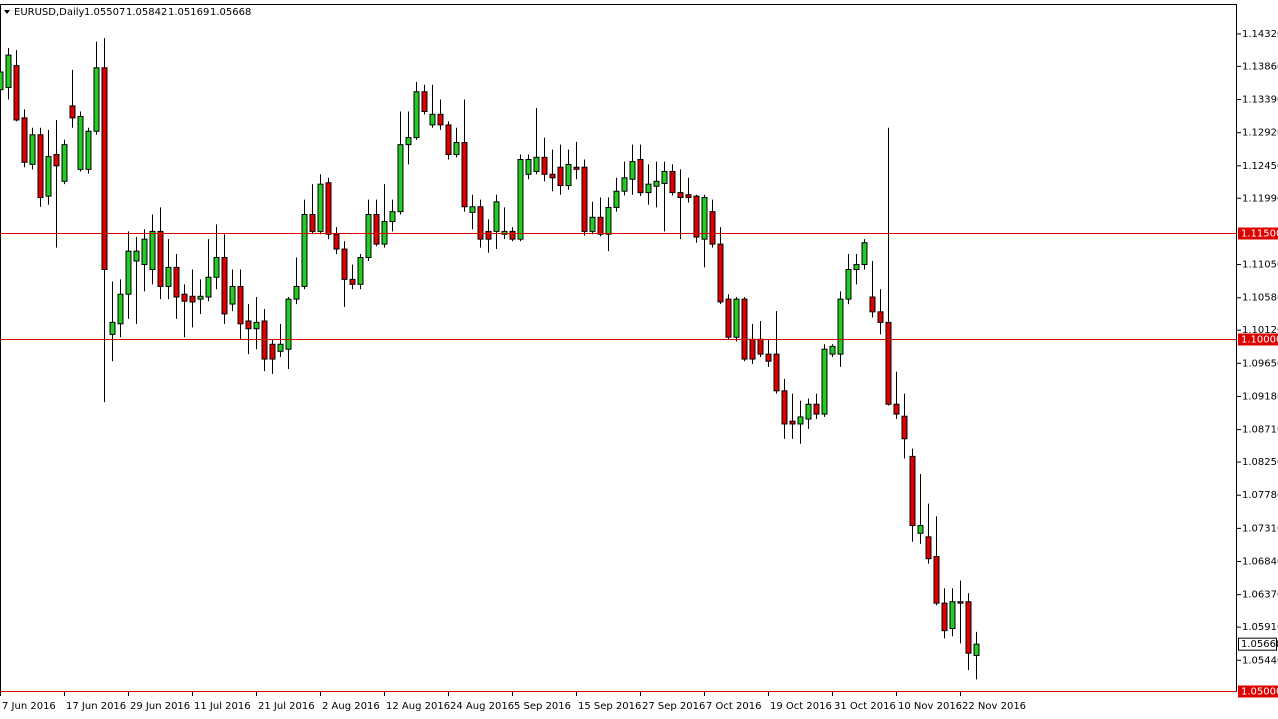 The width and height of the screenshot is (1278, 719). What do you see at coordinates (482, 706) in the screenshot?
I see `x-tick-label: 24 Aug 2016` at bounding box center [482, 706].